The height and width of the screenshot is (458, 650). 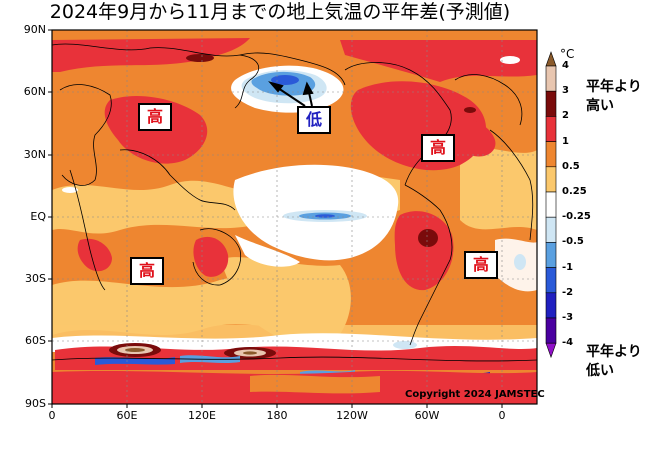 I want to click on colorbar-tick-label: -2, so click(x=568, y=292).